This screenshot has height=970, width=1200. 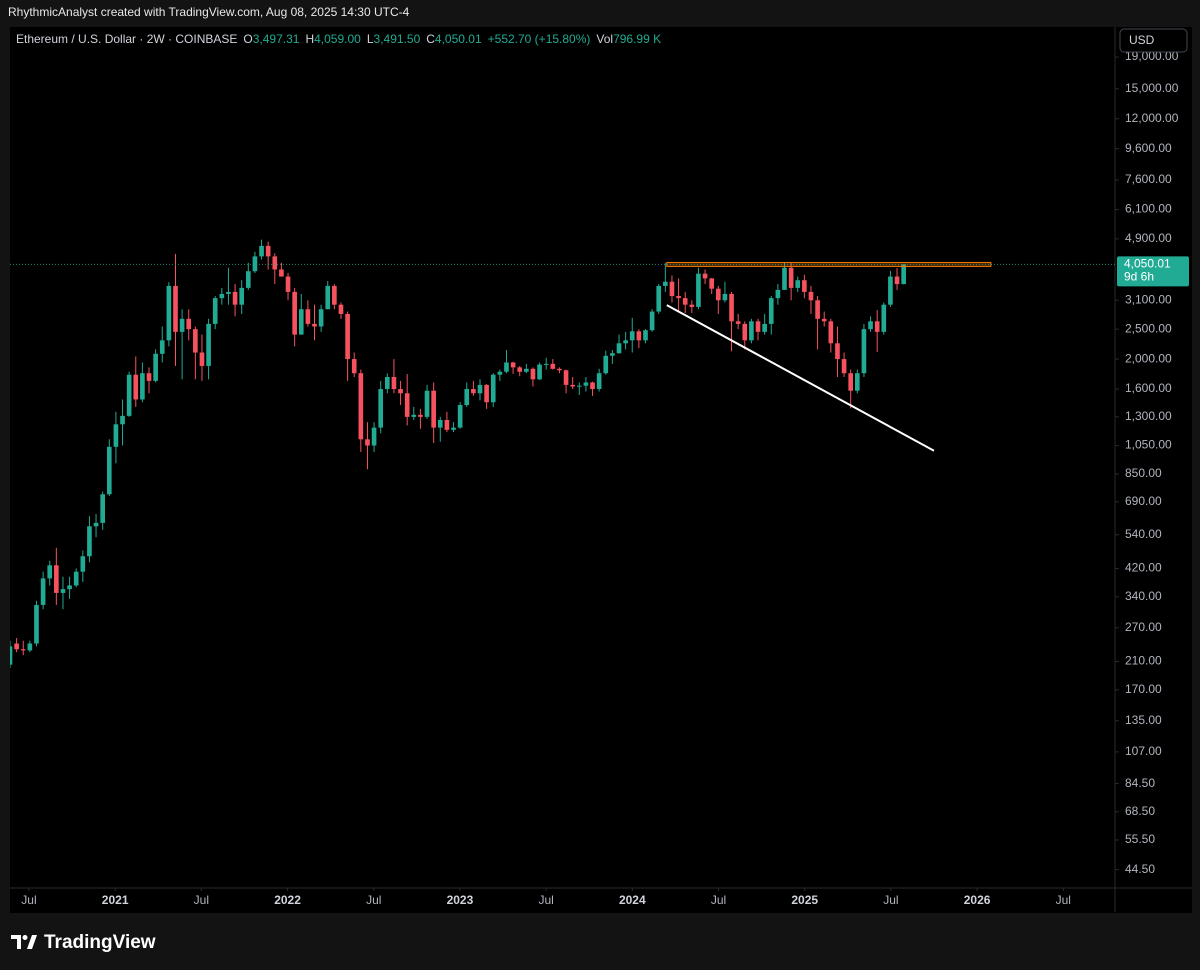 I want to click on y-tick-label: 3,100.00, so click(x=1148, y=299).